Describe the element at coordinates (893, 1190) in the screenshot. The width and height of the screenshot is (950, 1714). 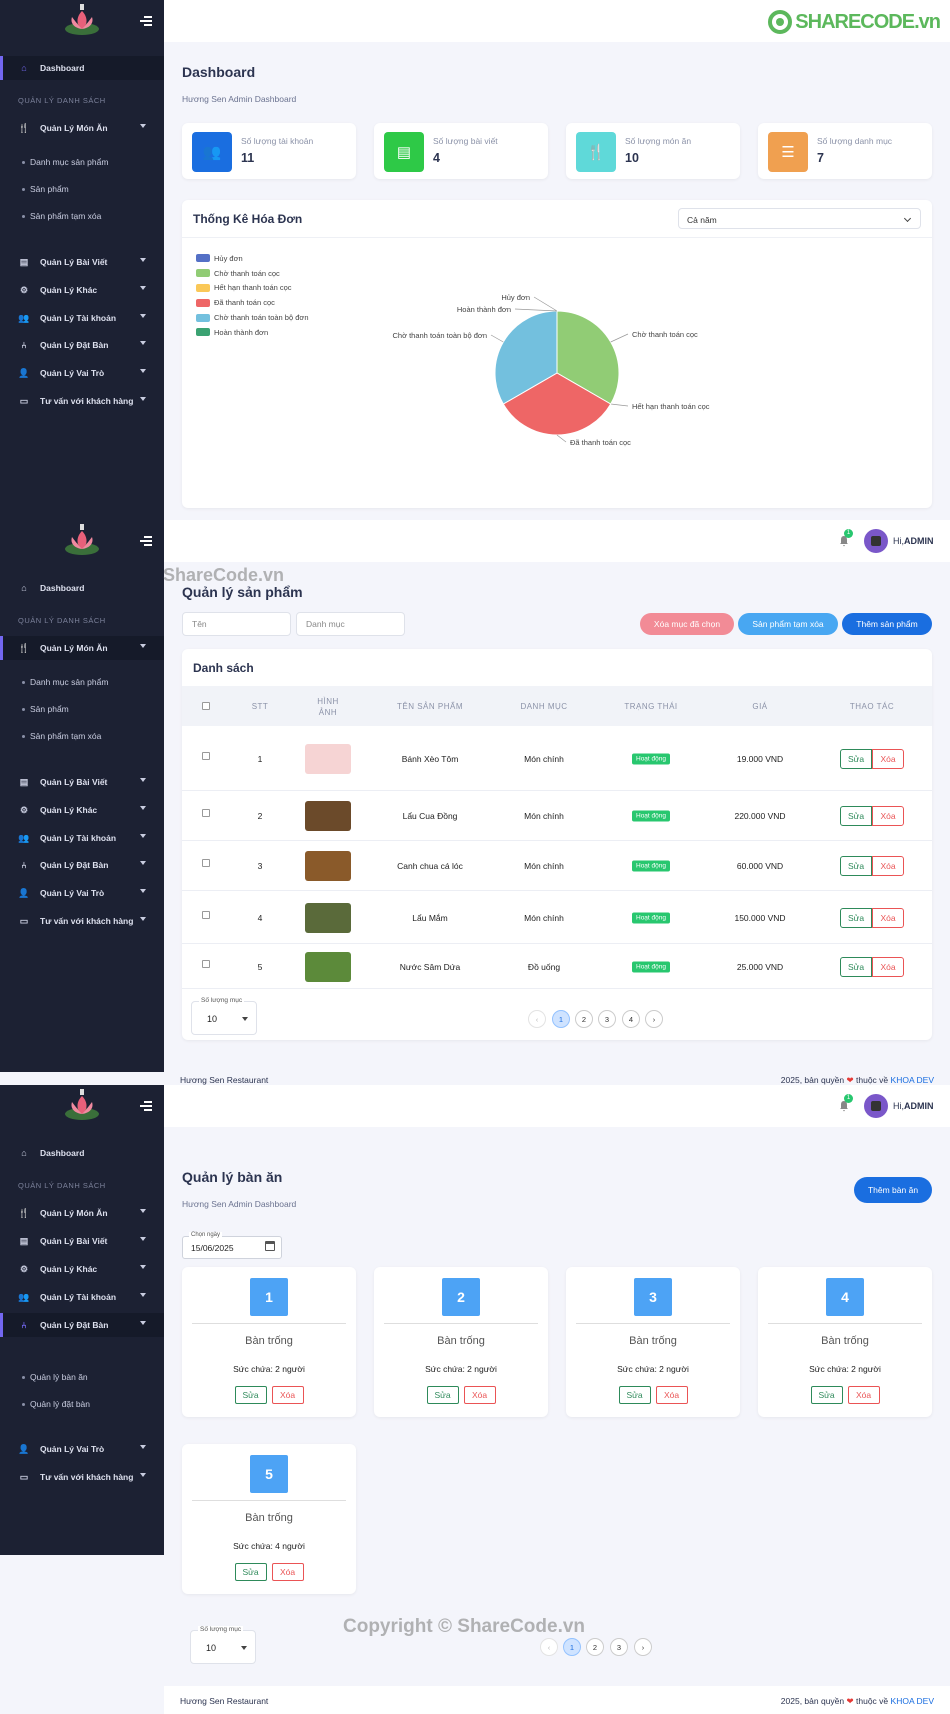
I see `add-table-button: Thêm bàn ăn` at that location.